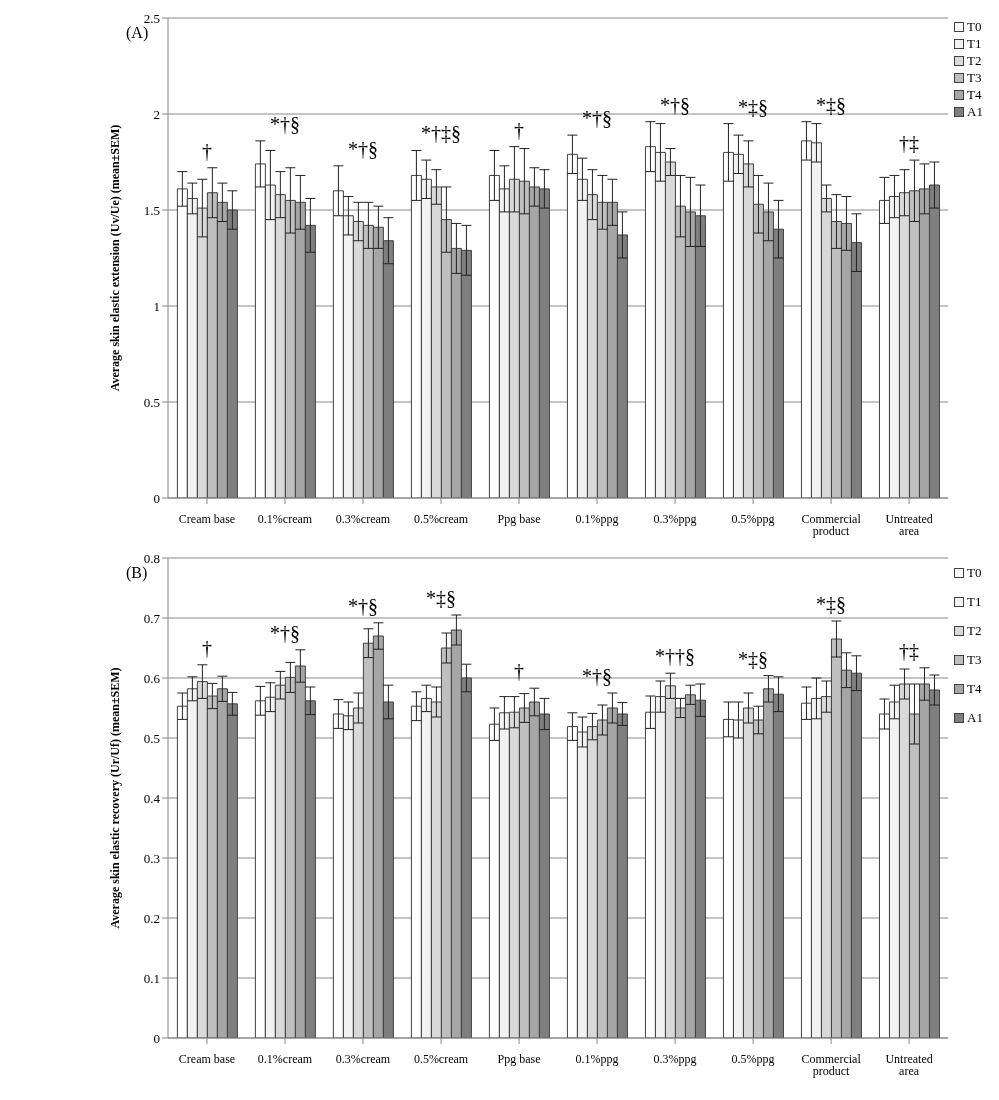 The image size is (999, 1100). What do you see at coordinates (156, 114) in the screenshot?
I see `y-tick-label: 2` at bounding box center [156, 114].